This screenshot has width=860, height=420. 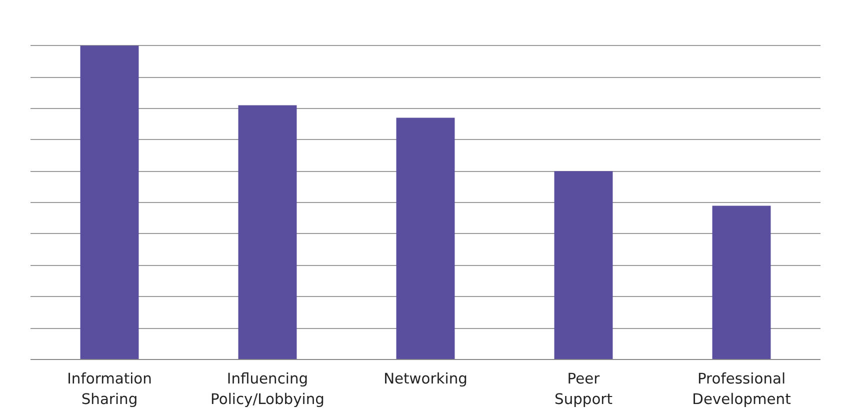 What do you see at coordinates (426, 379) in the screenshot?
I see `x-tick-label: Networking` at bounding box center [426, 379].